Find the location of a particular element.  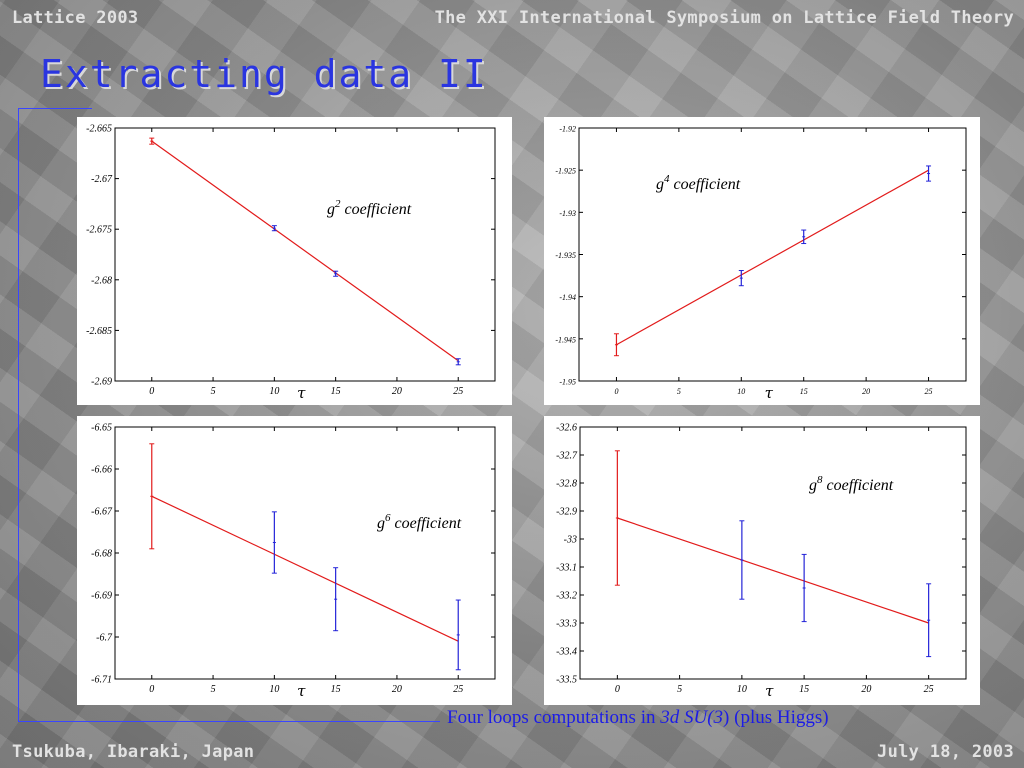

caption-middle: ) is located at coordinates (726, 717).